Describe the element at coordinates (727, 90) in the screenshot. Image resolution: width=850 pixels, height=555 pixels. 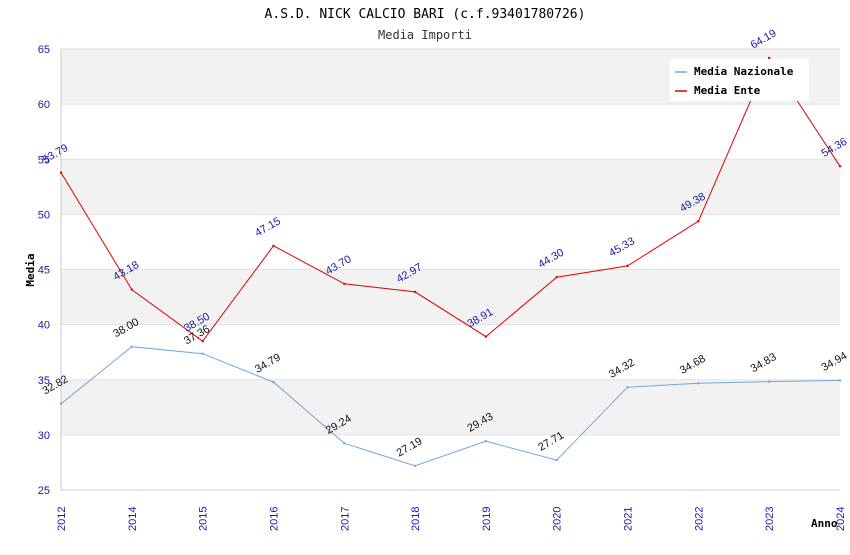
I see `legend-label-ente: Media Ente` at that location.